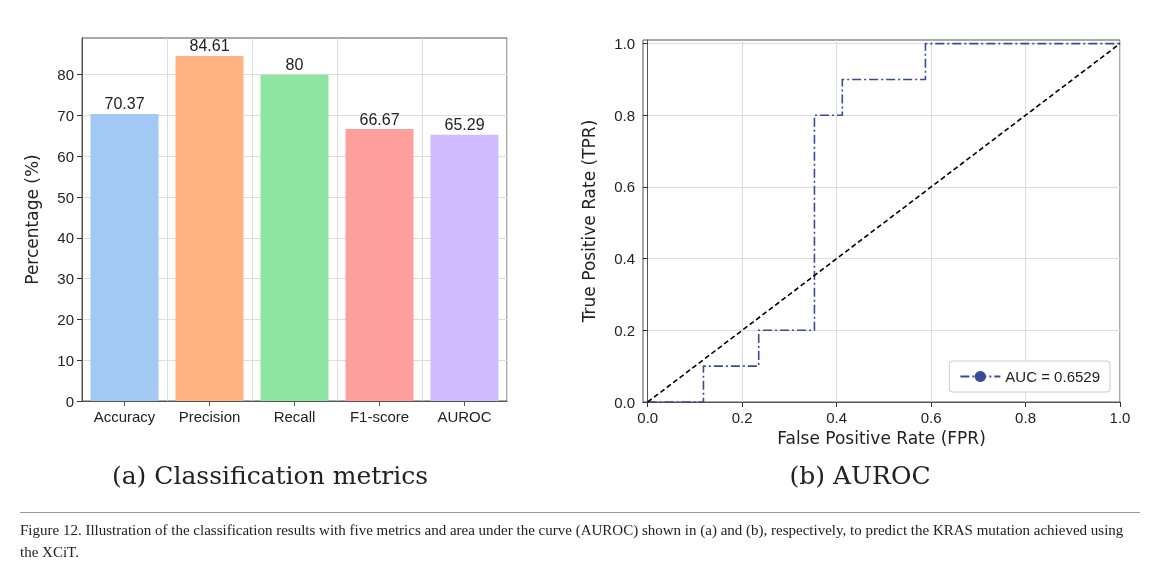  What do you see at coordinates (379, 119) in the screenshot?
I see `data-label: 66.67` at bounding box center [379, 119].